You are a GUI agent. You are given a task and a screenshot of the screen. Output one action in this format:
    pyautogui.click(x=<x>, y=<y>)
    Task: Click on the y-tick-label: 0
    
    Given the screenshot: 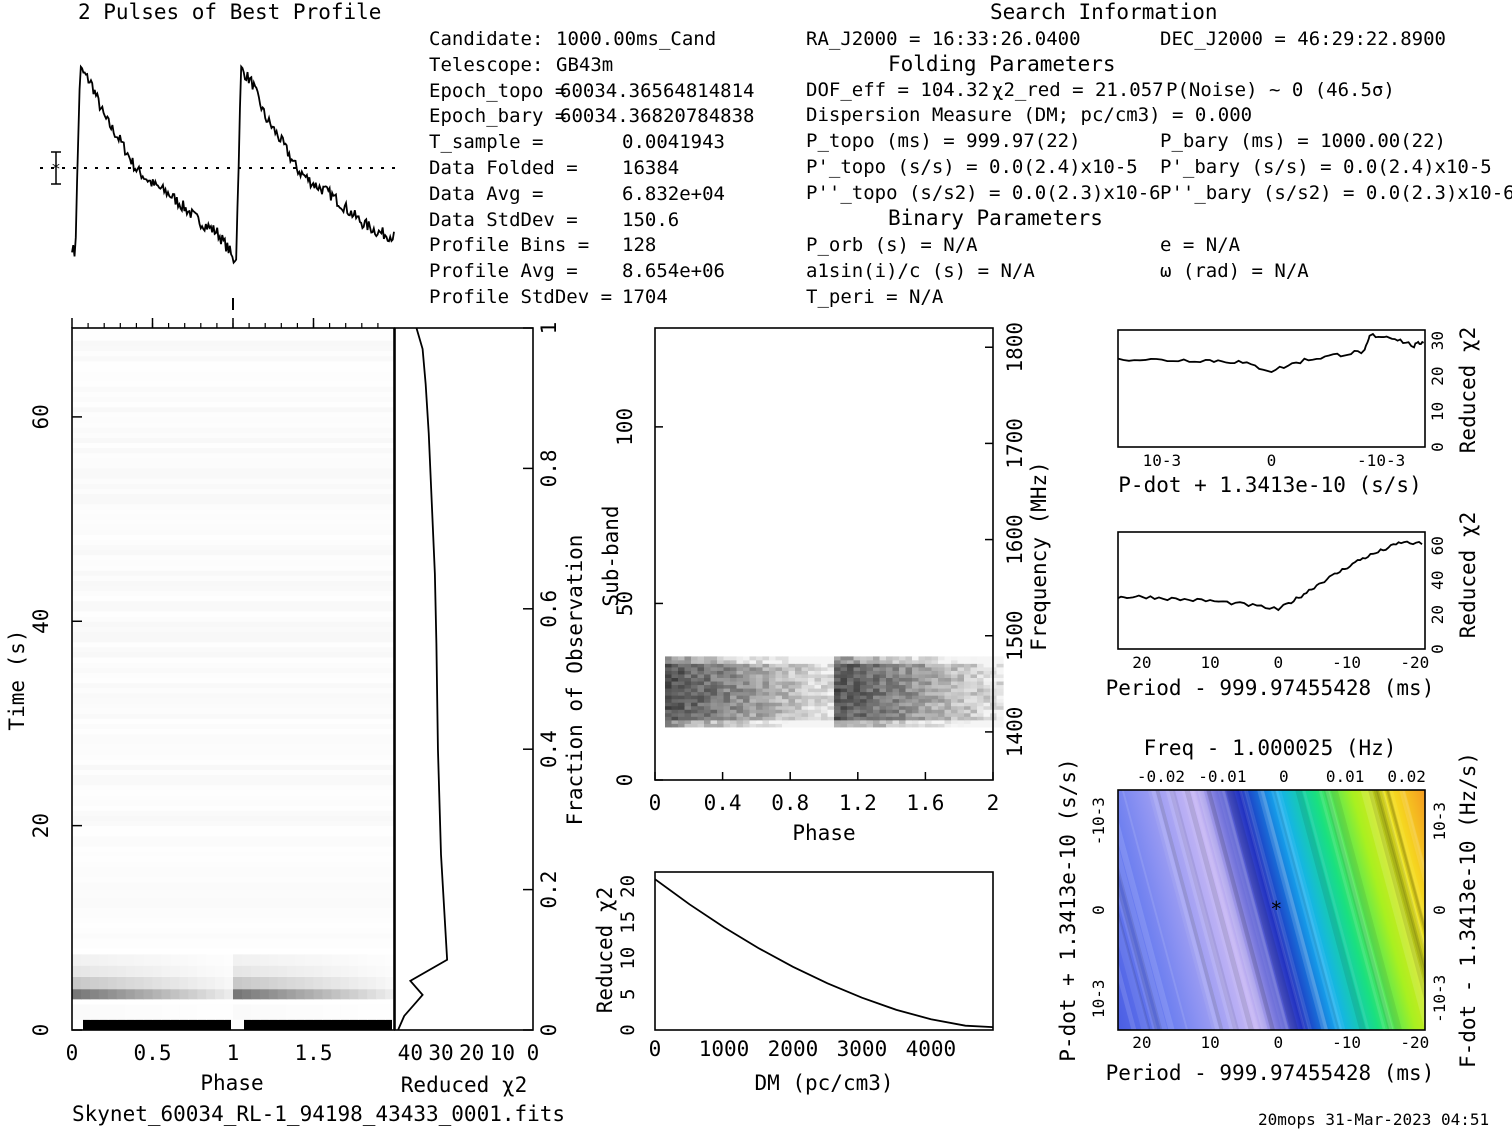 What is the action you would take?
    pyautogui.click(x=628, y=1029)
    